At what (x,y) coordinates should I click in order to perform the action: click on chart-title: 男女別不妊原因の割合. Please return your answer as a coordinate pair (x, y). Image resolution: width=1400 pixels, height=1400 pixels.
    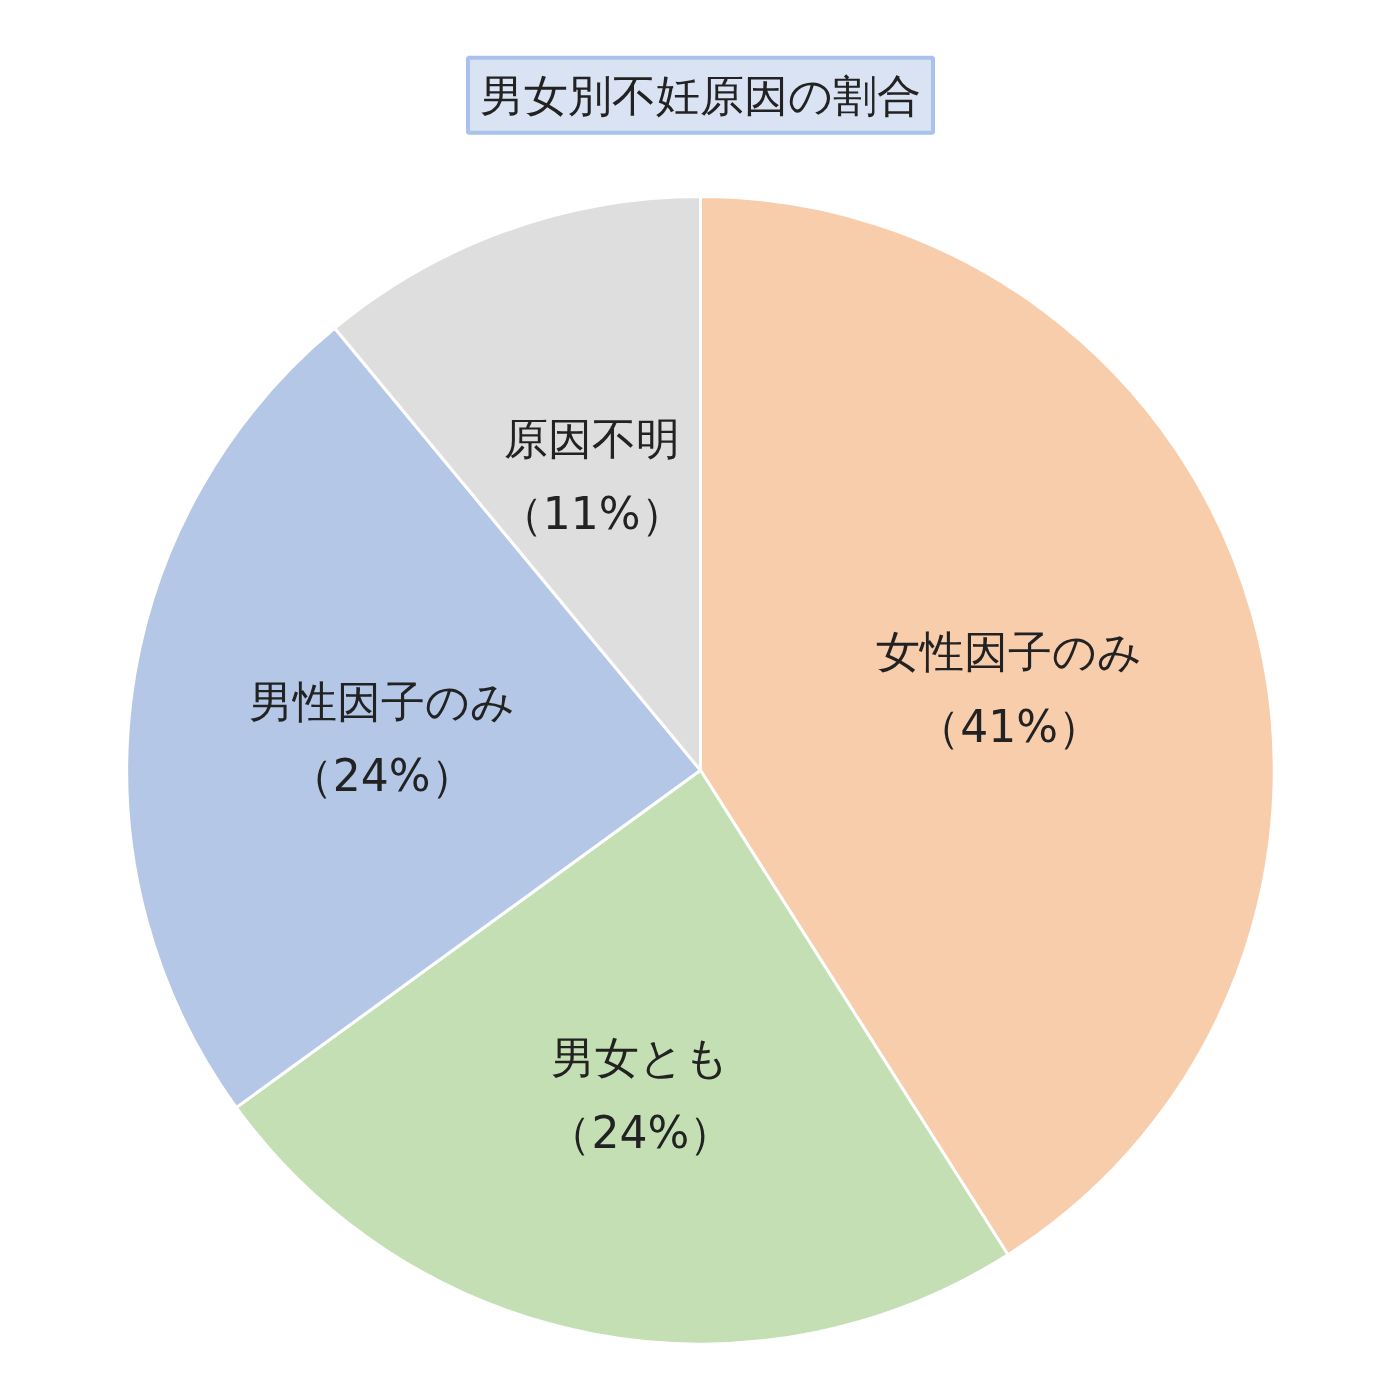
    Looking at the image, I should click on (700, 95).